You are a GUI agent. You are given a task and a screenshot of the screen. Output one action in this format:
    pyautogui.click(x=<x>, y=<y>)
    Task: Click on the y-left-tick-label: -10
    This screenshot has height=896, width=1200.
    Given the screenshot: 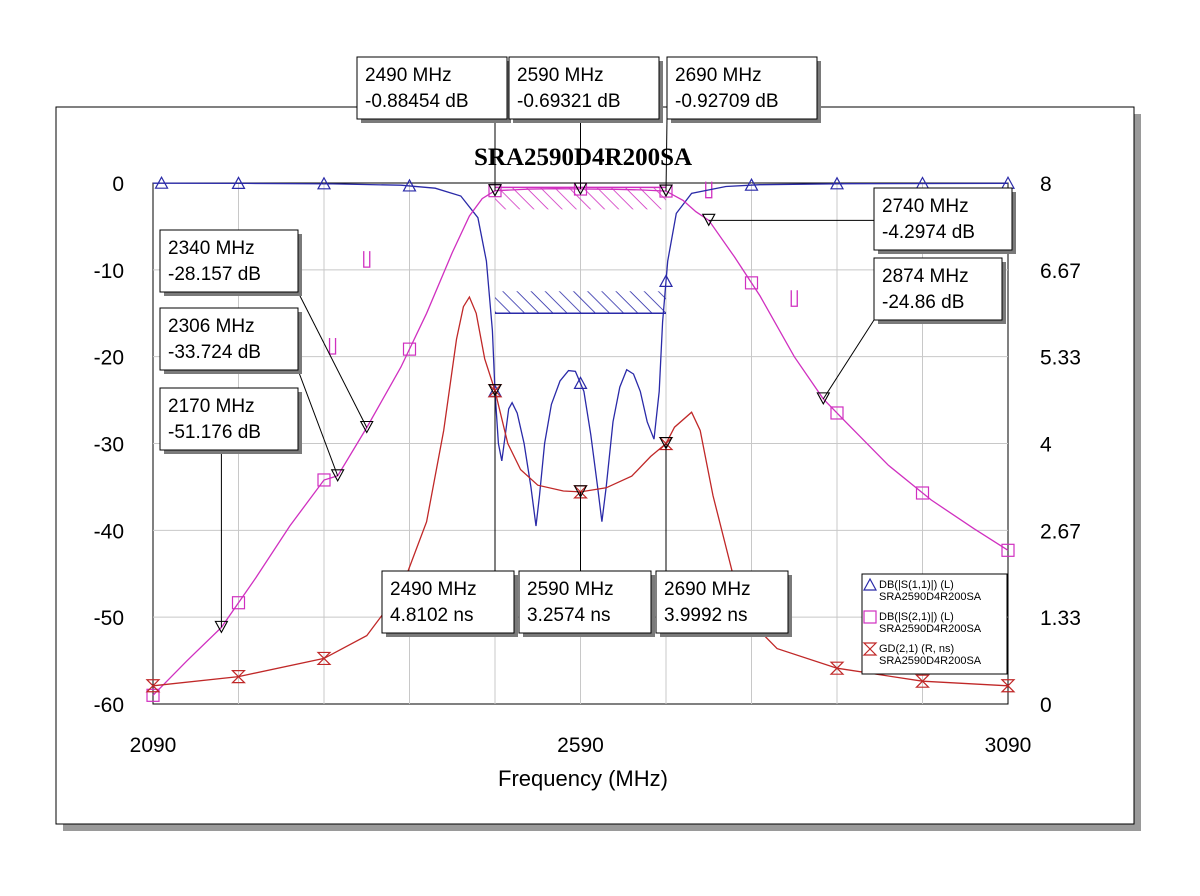 What is the action you would take?
    pyautogui.click(x=109, y=271)
    